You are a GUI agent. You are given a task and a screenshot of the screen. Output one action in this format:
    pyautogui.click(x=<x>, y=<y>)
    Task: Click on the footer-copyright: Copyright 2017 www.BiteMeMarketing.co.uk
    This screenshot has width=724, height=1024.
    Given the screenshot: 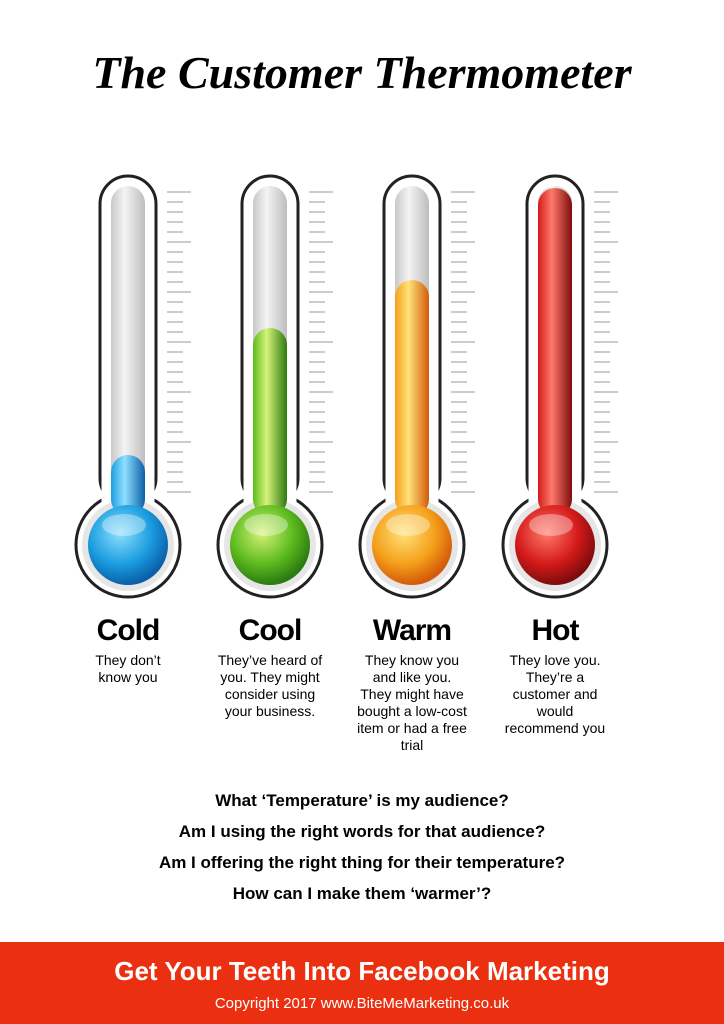 What is the action you would take?
    pyautogui.click(x=362, y=1003)
    